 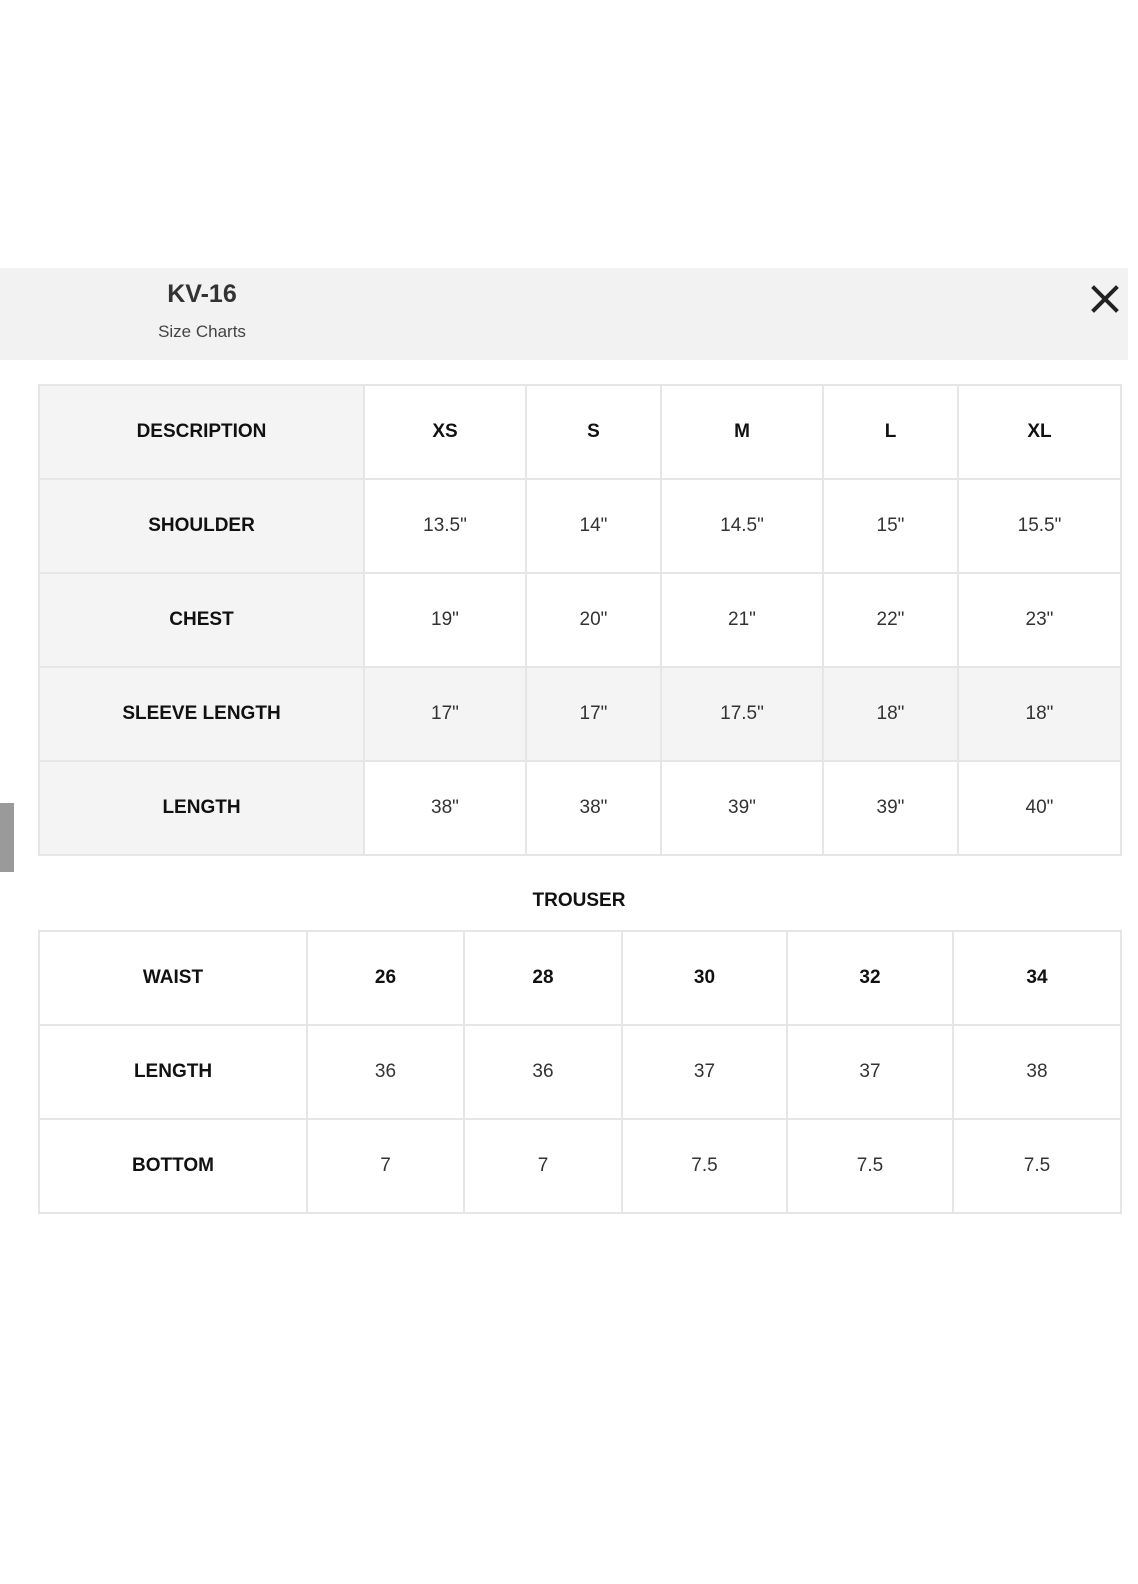 I want to click on table-cell: 14.5", so click(x=742, y=526).